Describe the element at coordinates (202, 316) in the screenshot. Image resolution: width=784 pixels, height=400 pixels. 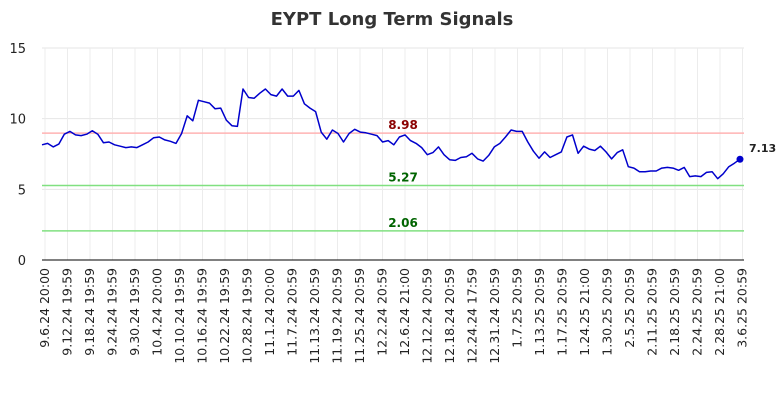
I see `x-tick-label: 10.16.24 19:59` at that location.